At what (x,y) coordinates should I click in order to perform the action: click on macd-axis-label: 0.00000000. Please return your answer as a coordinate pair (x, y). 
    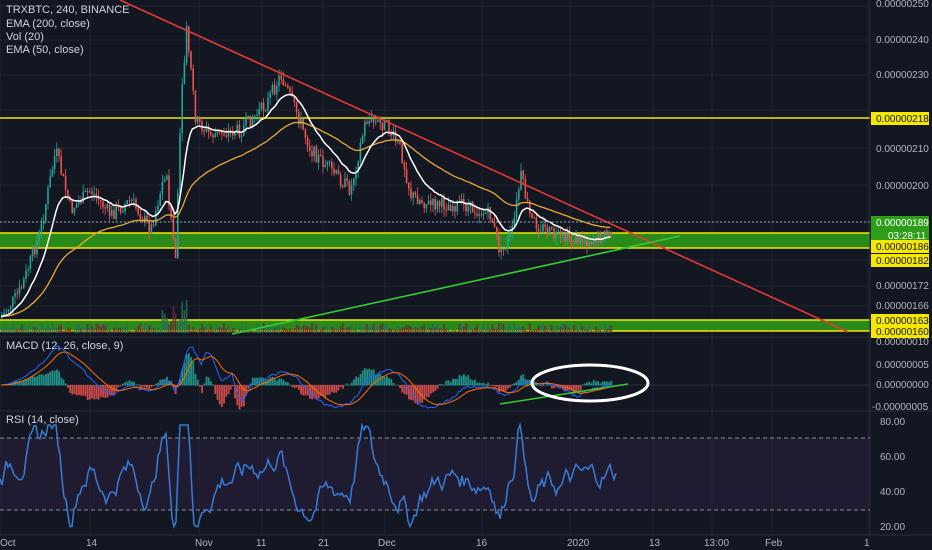
    Looking at the image, I should click on (902, 385).